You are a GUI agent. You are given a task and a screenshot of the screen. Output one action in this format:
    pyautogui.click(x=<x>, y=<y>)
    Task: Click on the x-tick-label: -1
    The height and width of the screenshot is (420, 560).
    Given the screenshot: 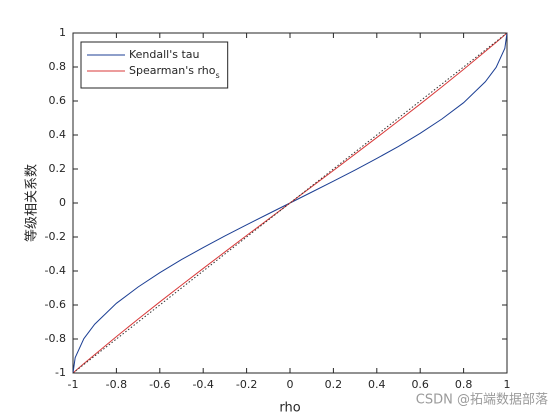 What is the action you would take?
    pyautogui.click(x=73, y=384)
    